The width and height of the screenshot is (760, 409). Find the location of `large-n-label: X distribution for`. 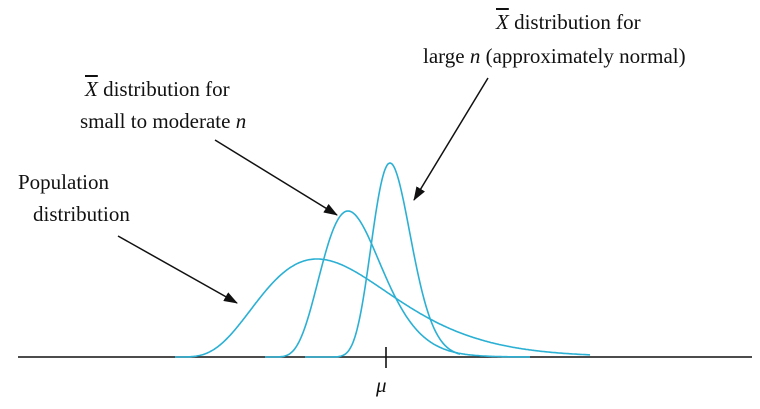

large-n-label: X distribution for is located at coordinates (568, 22).